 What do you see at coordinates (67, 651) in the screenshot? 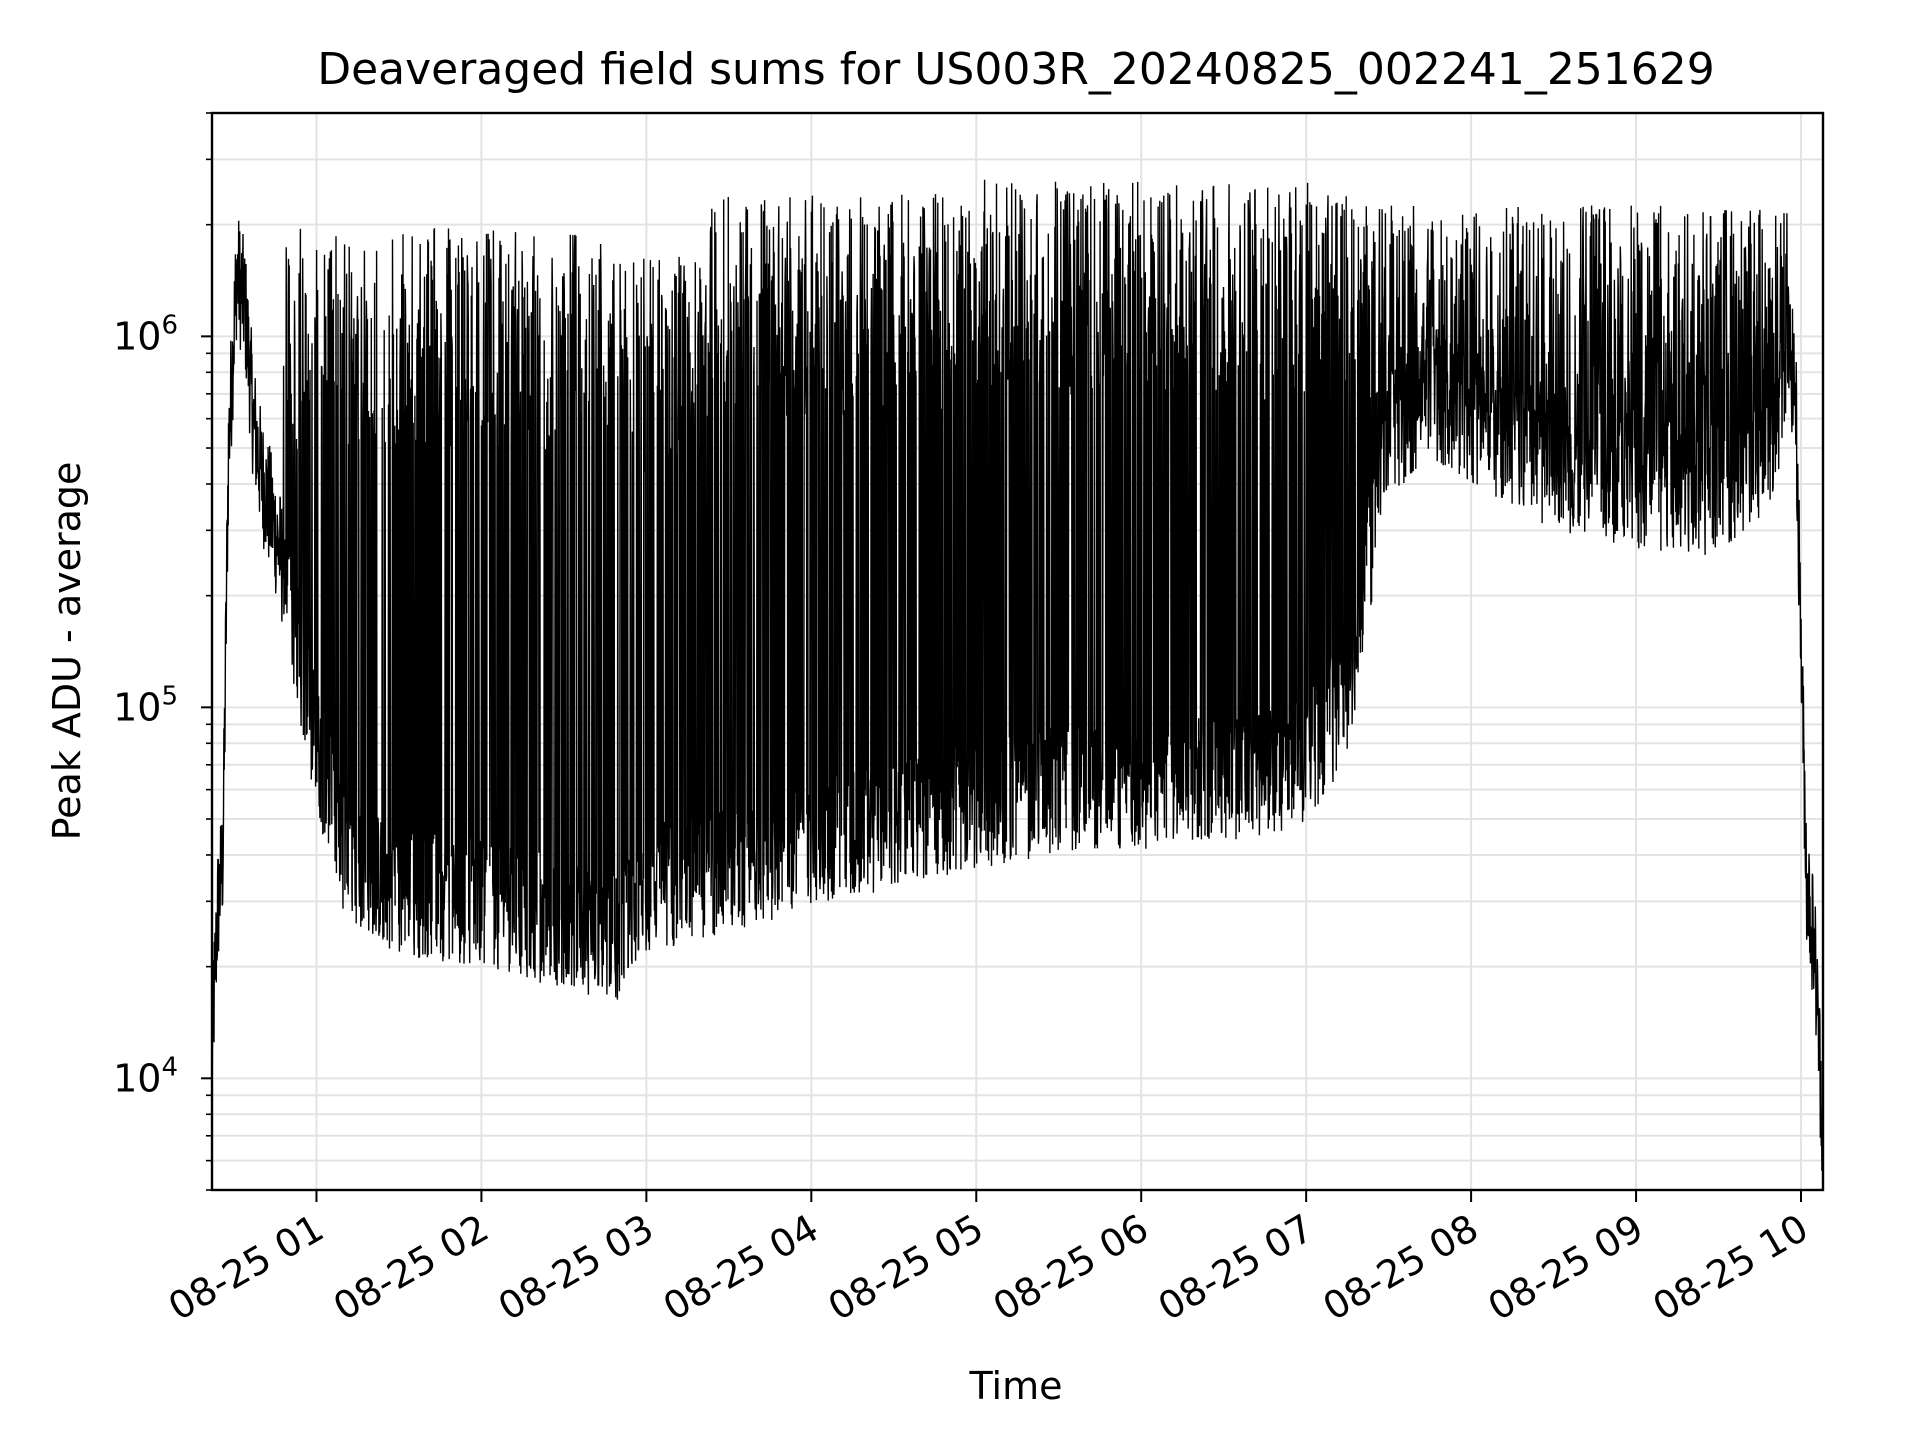
I see `y-axis-label: Peak ADU - average` at bounding box center [67, 651].